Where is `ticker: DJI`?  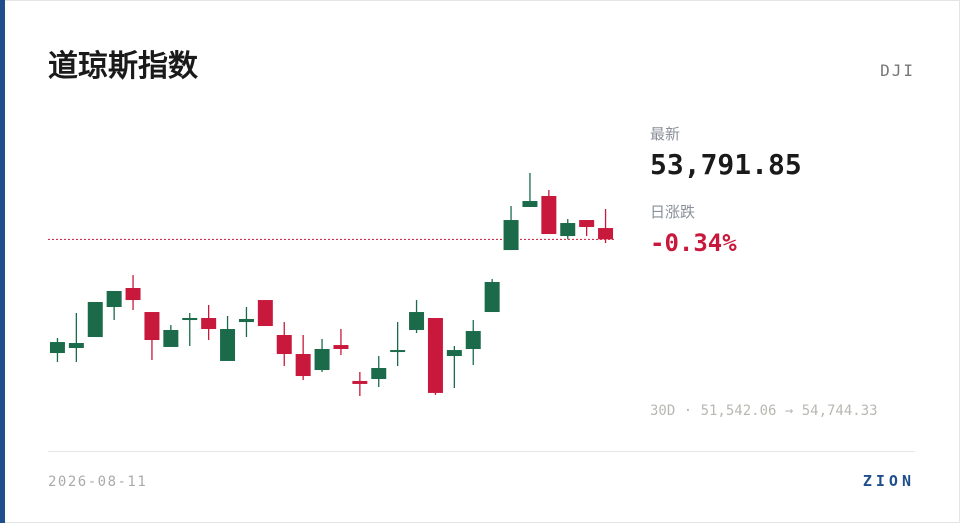 ticker: DJI is located at coordinates (897, 70).